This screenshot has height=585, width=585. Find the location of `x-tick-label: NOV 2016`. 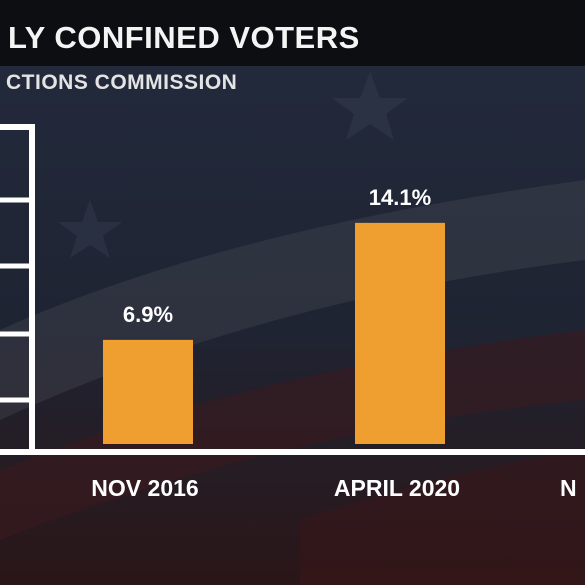

x-tick-label: NOV 2016 is located at coordinates (144, 488).